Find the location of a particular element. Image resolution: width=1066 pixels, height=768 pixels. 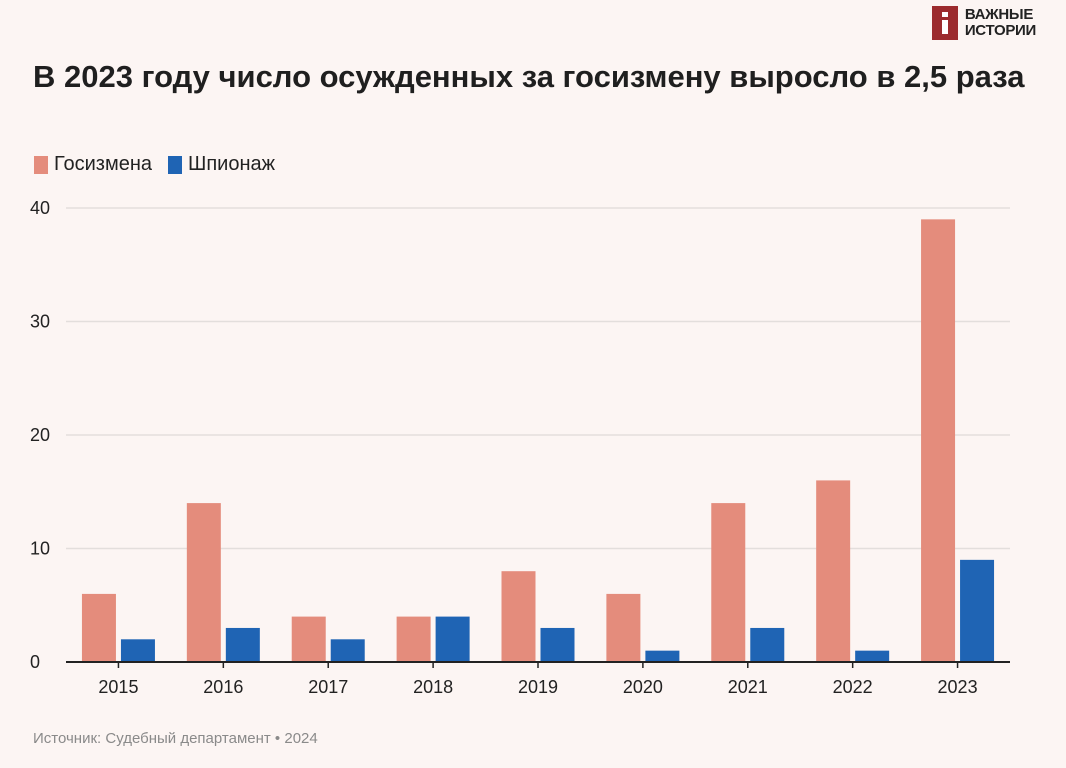

bar-shpionazh-2022 is located at coordinates (872, 656).